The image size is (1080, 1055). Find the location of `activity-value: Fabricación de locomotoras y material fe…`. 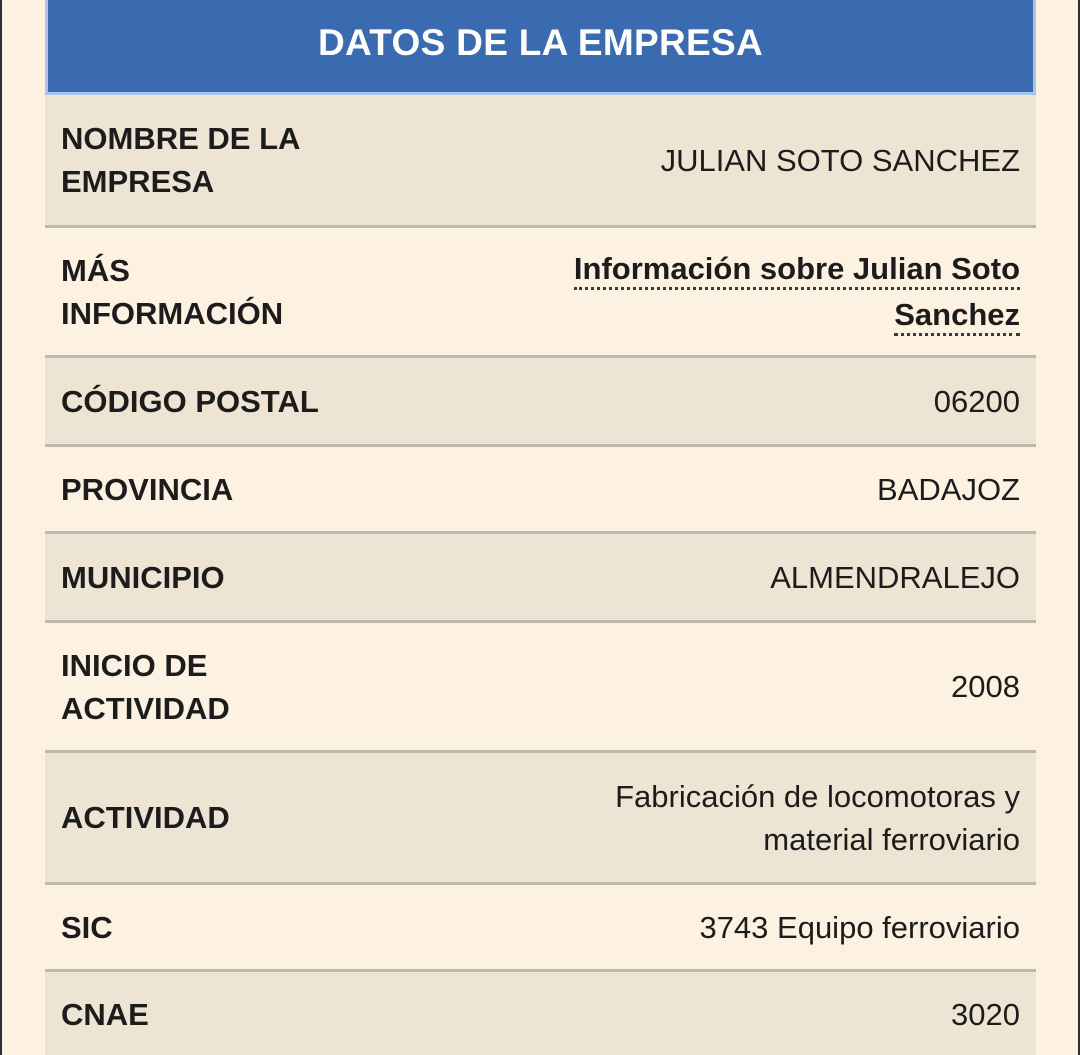

activity-value: Fabricación de locomotoras y material fe… is located at coordinates (817, 817).